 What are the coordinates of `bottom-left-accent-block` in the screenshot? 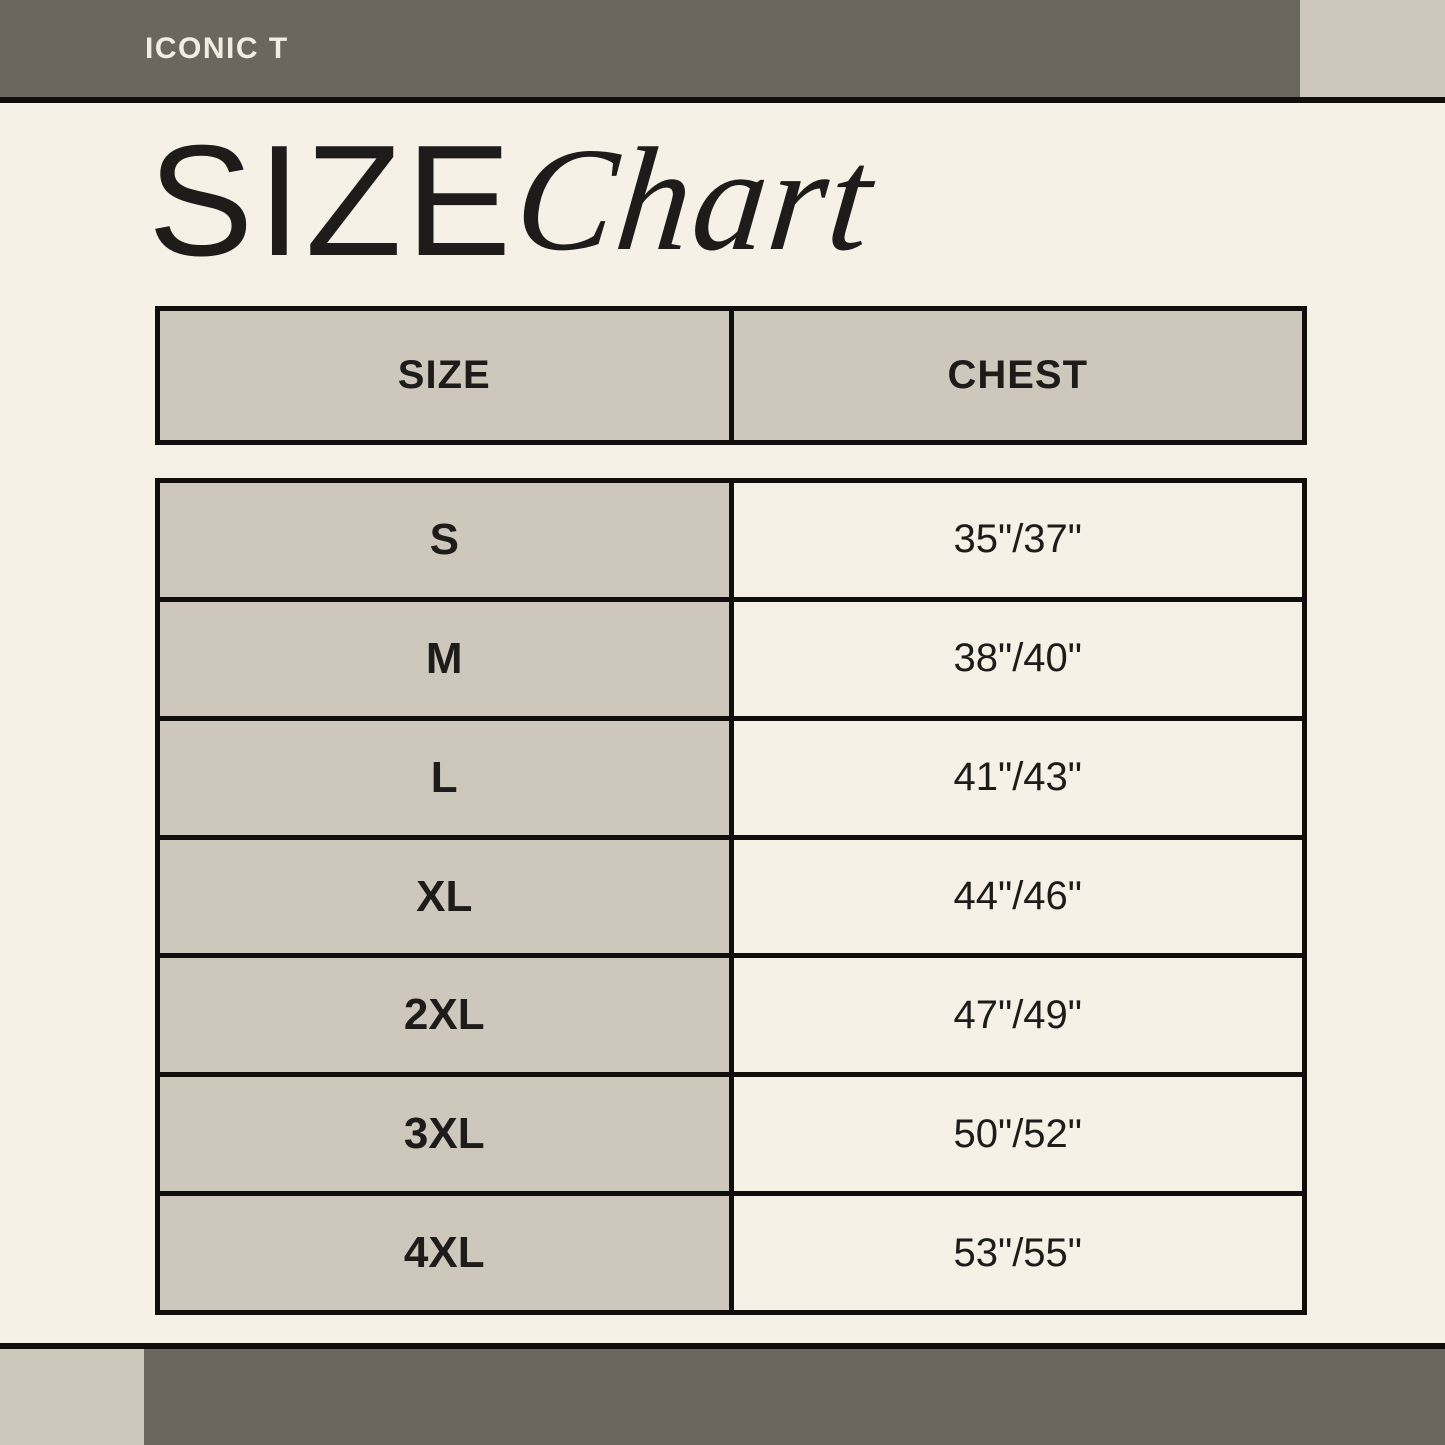 It's located at (72, 1397).